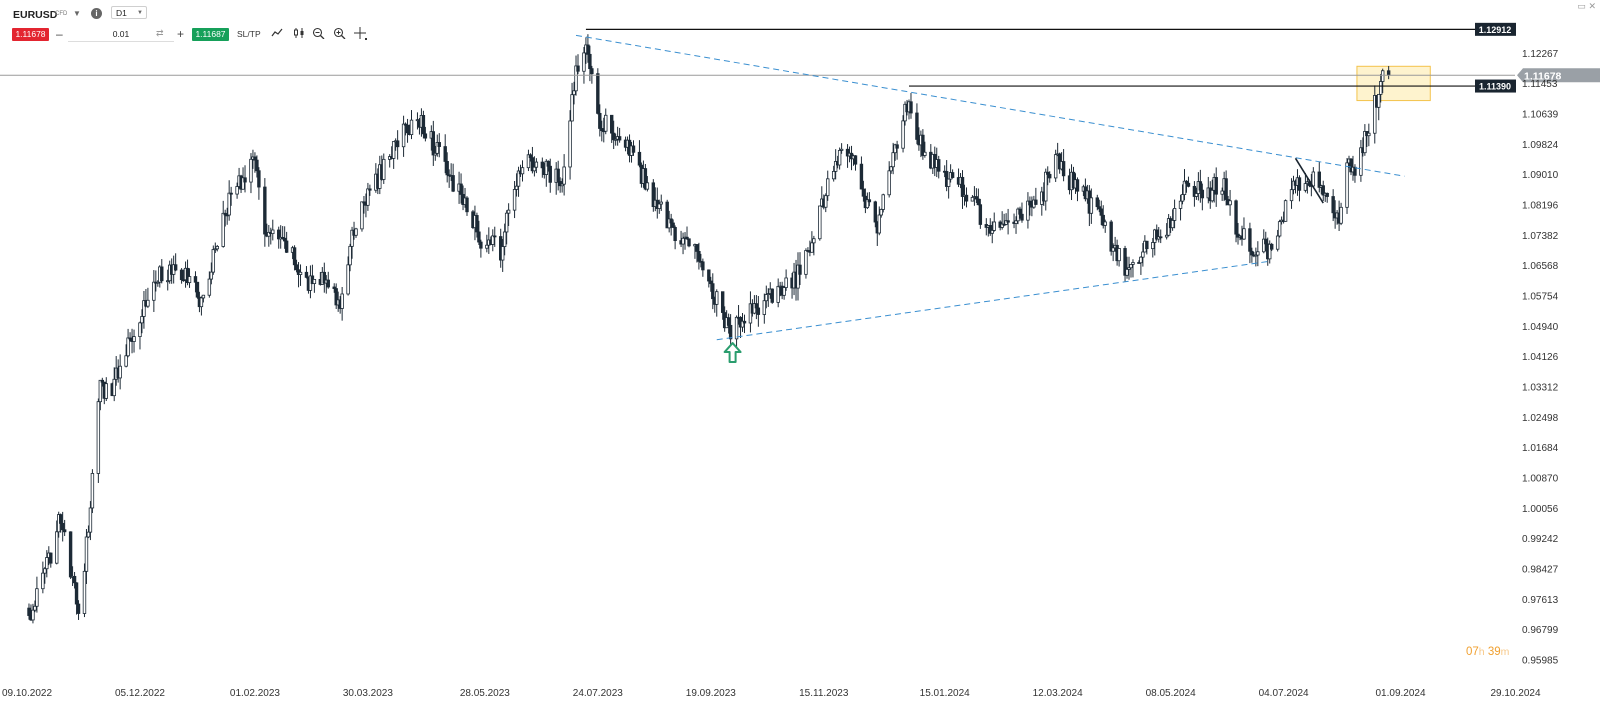 Image resolution: width=1600 pixels, height=703 pixels. What do you see at coordinates (299, 34) in the screenshot?
I see `candlestick-icon` at bounding box center [299, 34].